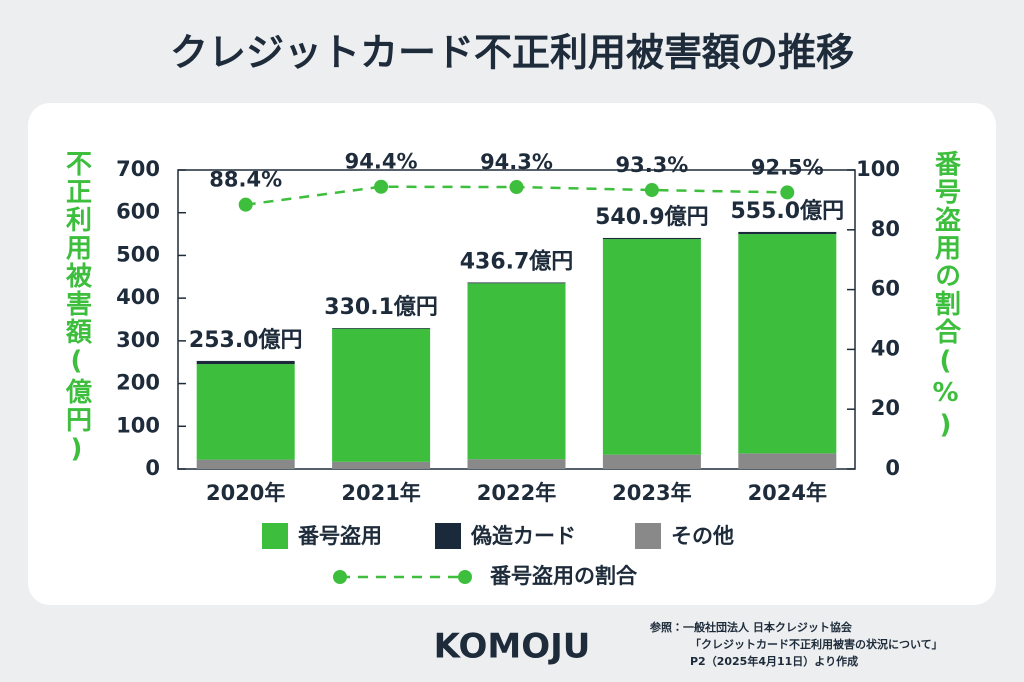 Image resolution: width=1024 pixels, height=682 pixels. What do you see at coordinates (245, 180) in the screenshot?
I see `data-label: 88.4%` at bounding box center [245, 180].